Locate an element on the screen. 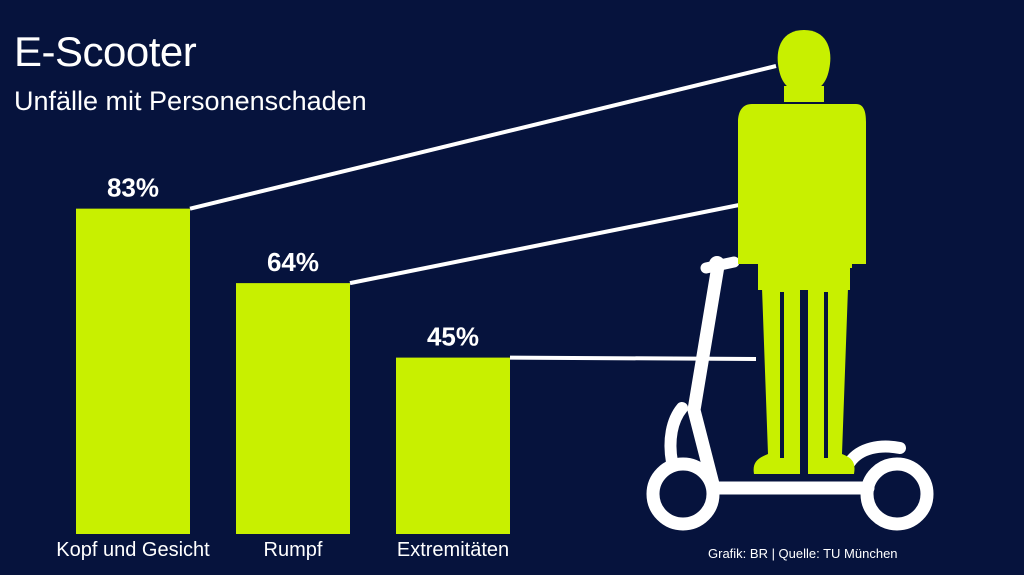 This screenshot has height=575, width=1024. source-note: Grafik: BR | Quelle: TU München is located at coordinates (803, 553).